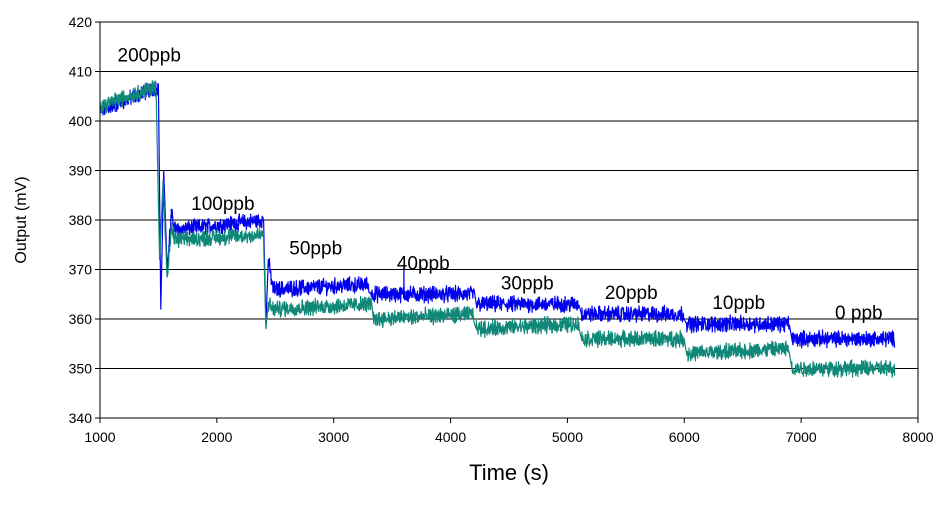 The height and width of the screenshot is (505, 938). What do you see at coordinates (81, 270) in the screenshot?
I see `y-tick-label: 370` at bounding box center [81, 270].